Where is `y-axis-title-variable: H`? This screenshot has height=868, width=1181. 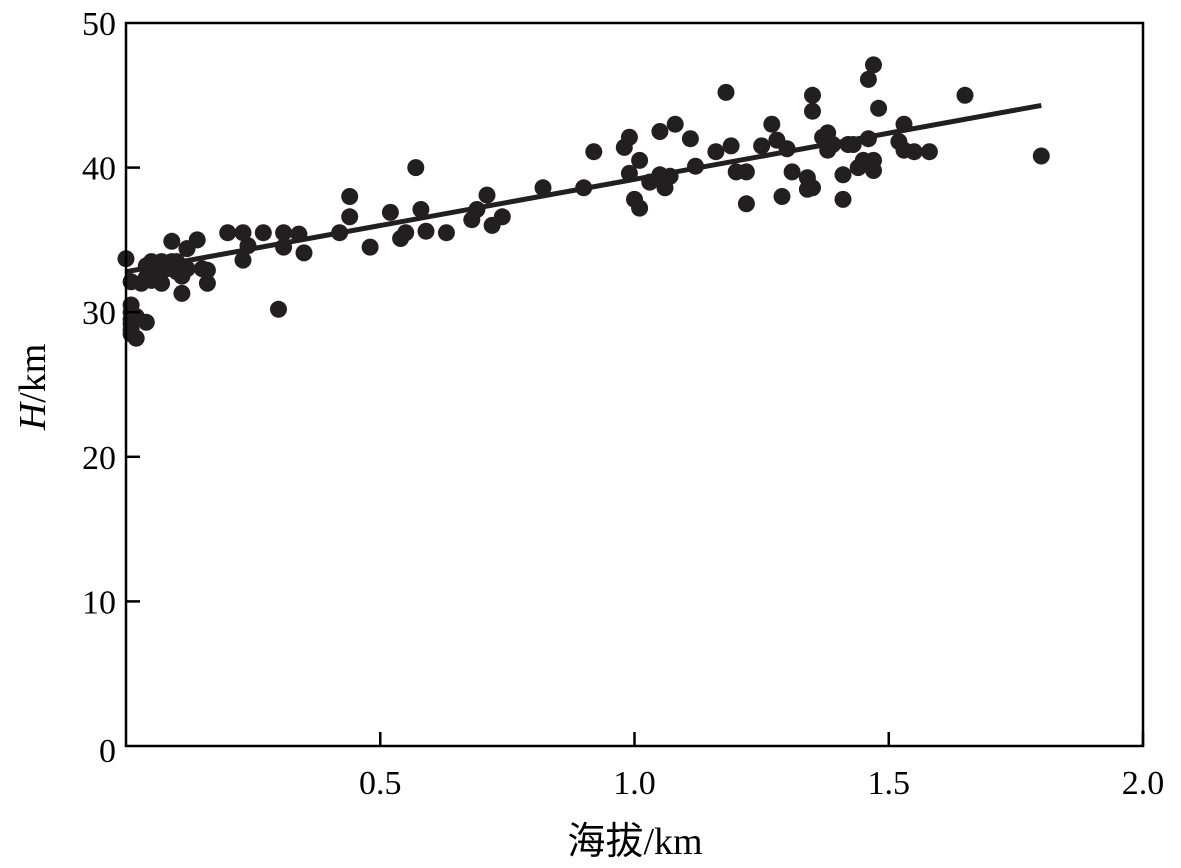
y-axis-title-variable: H is located at coordinates (33, 415).